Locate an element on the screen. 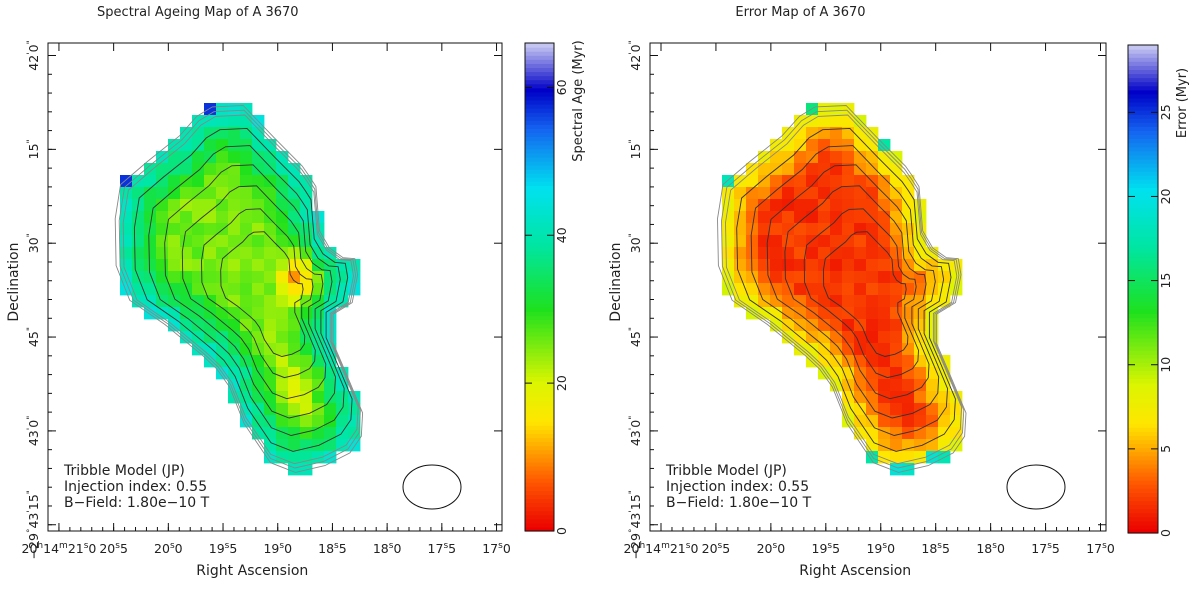 The width and height of the screenshot is (1200, 603). y-tick-label: −29°43'15" is located at coordinates (33, 524).